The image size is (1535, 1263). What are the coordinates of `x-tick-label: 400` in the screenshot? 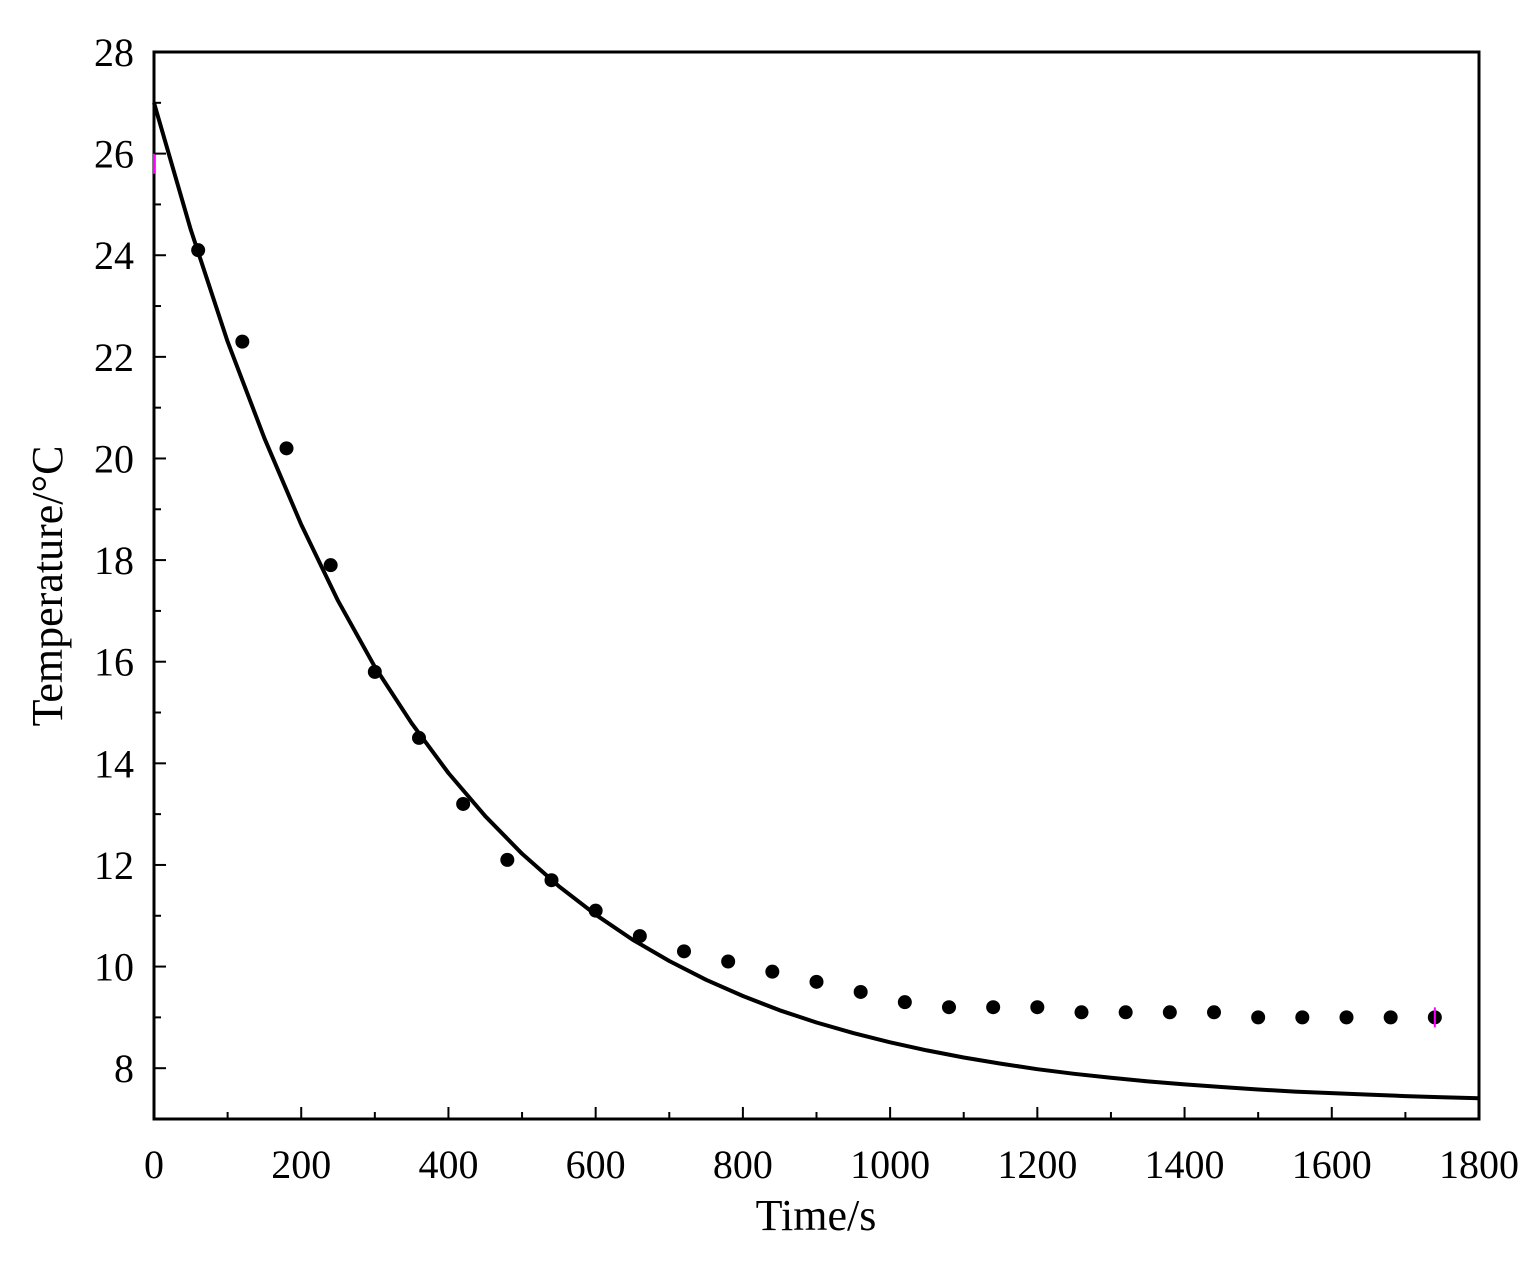 It's located at (448, 1164).